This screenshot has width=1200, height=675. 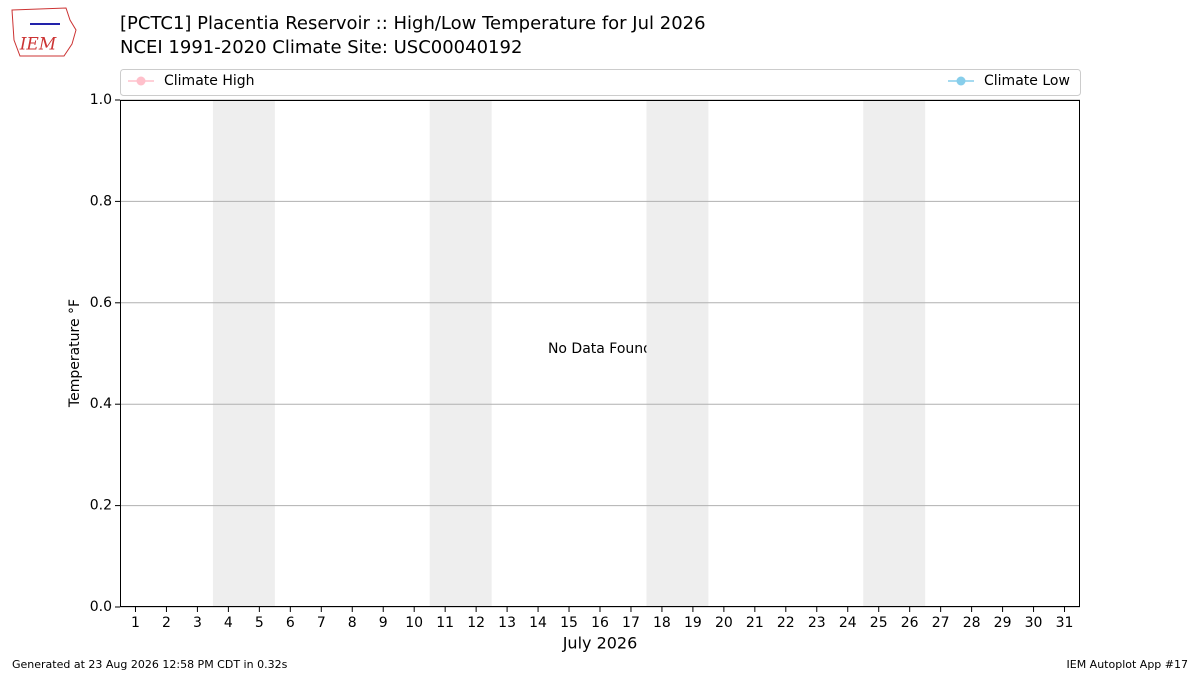 I want to click on x-tick-label: 19, so click(x=693, y=623).